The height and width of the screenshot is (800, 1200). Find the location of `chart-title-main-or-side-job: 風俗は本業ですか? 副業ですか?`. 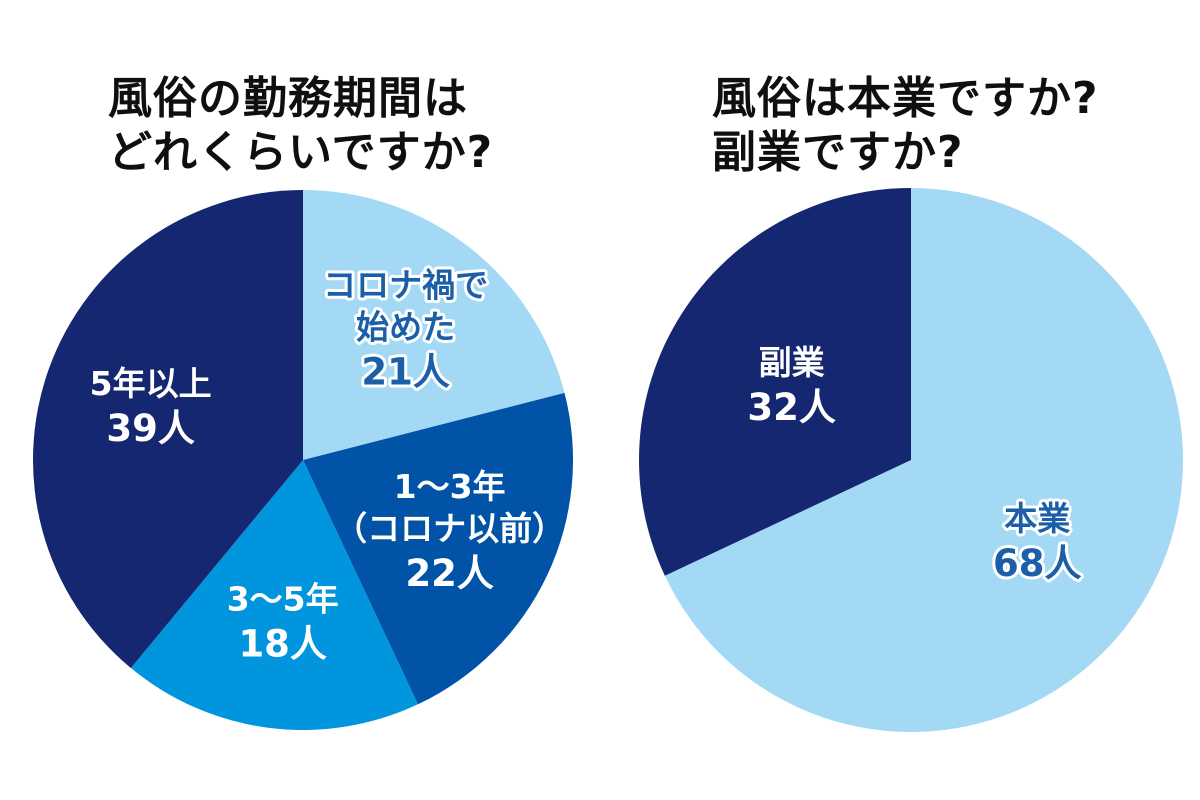

chart-title-main-or-side-job: 風俗は本業ですか? 副業ですか? is located at coordinates (905, 126).